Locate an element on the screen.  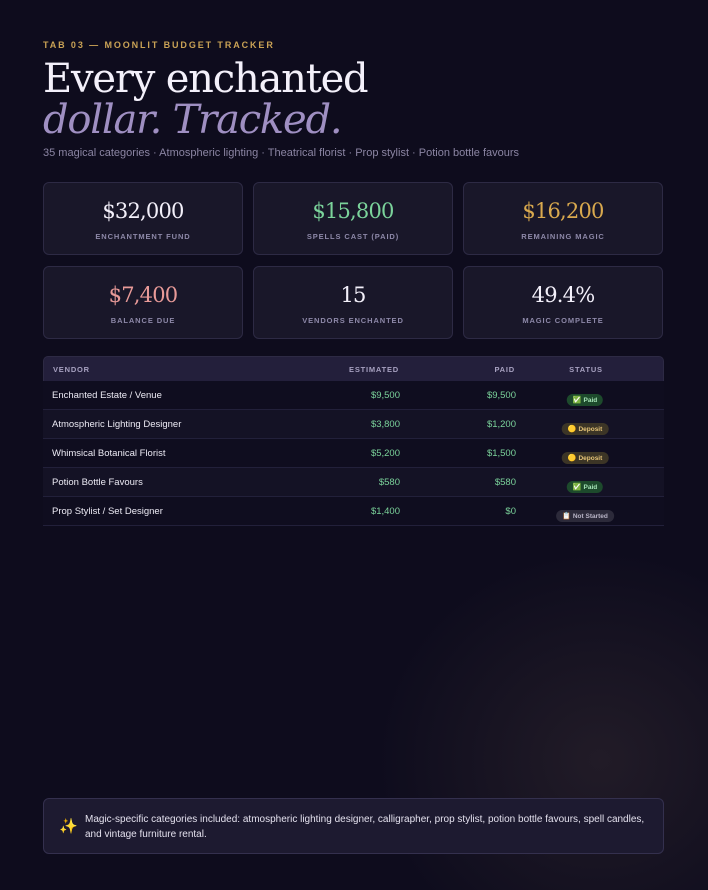
stat-value: $15,800 is located at coordinates (353, 211).